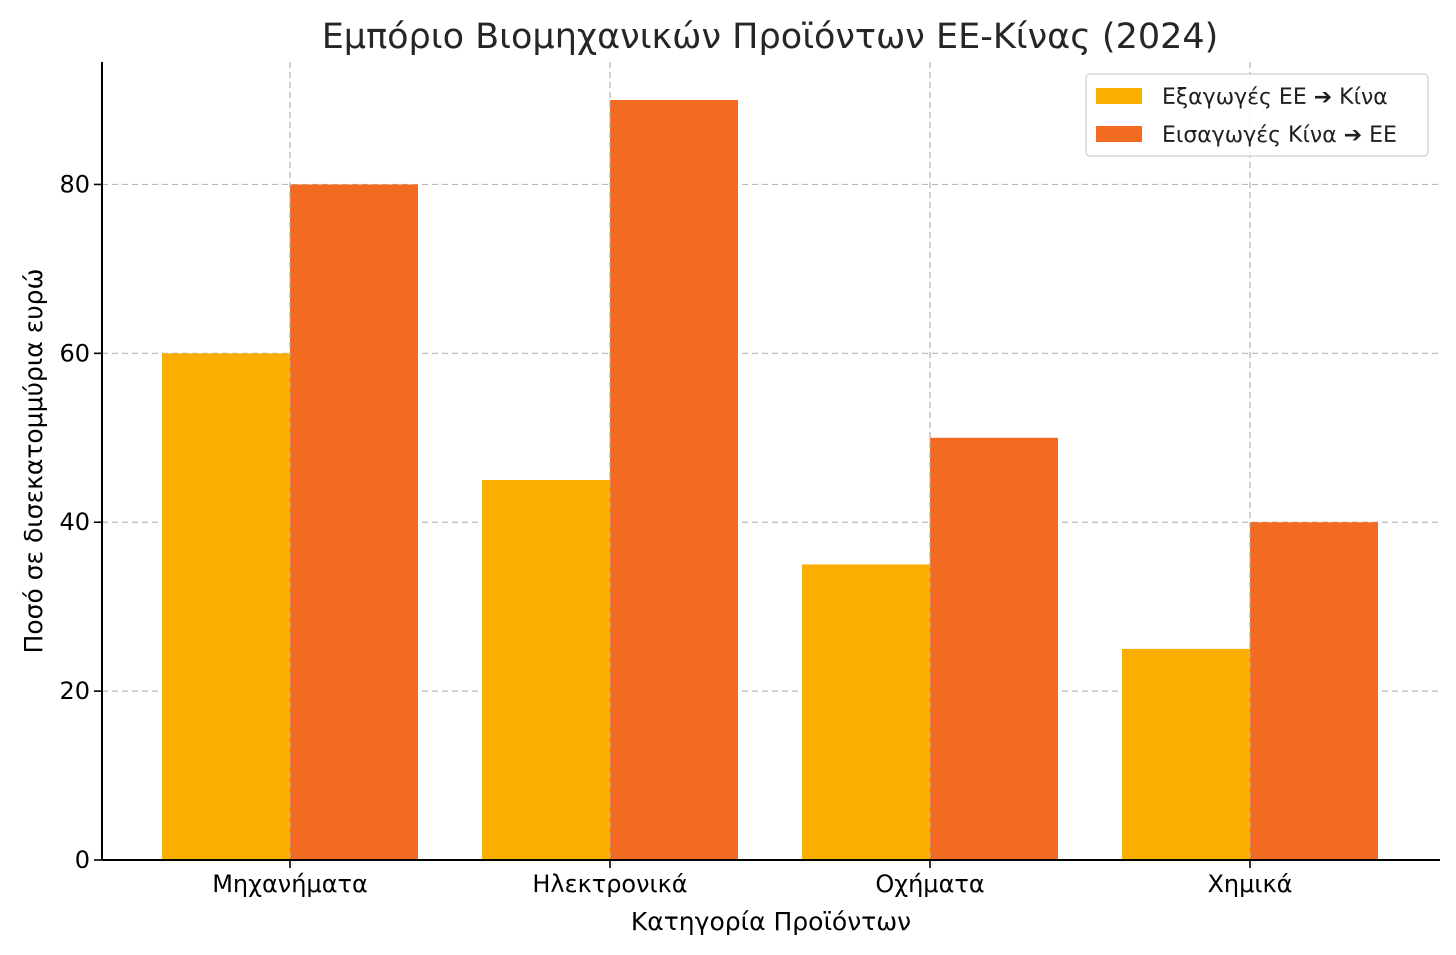 This screenshot has width=1456, height=955. What do you see at coordinates (771, 921) in the screenshot?
I see `x-axis-title: Κατηγορία Προϊόντων` at bounding box center [771, 921].